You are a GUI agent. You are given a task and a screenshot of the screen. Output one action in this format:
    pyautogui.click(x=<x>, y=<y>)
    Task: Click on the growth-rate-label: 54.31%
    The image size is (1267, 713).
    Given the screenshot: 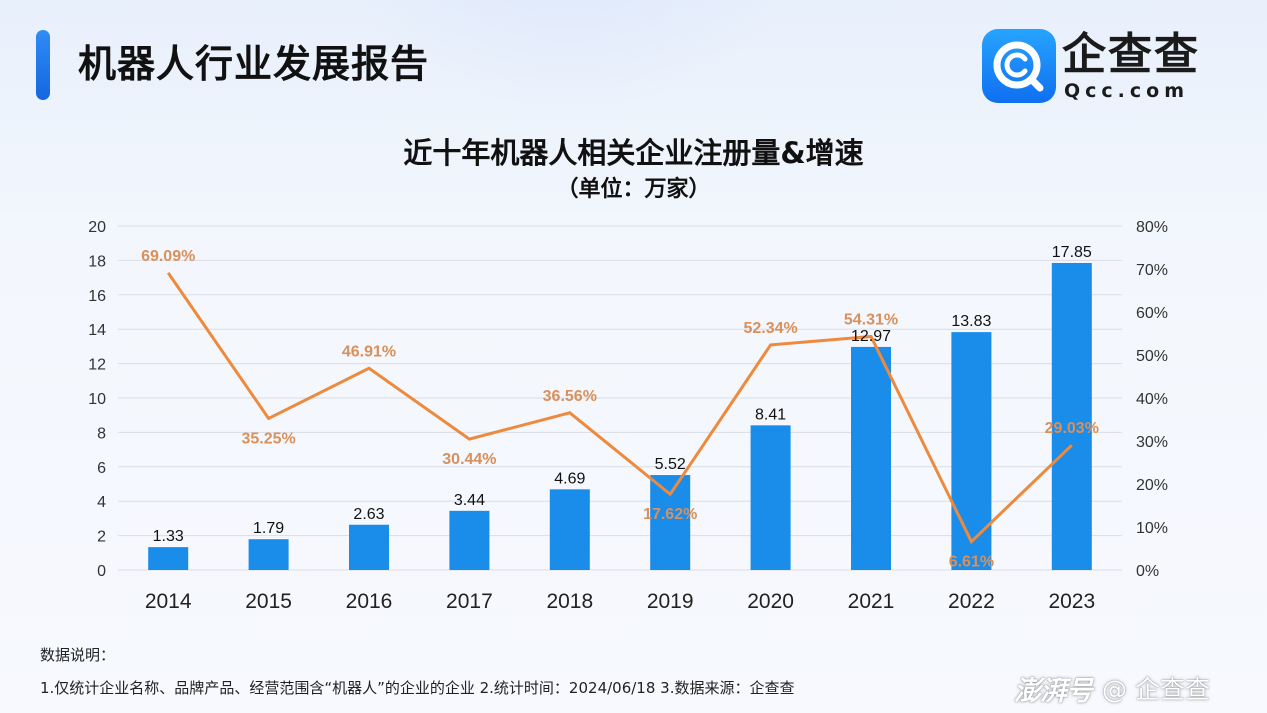 What is the action you would take?
    pyautogui.click(x=871, y=319)
    